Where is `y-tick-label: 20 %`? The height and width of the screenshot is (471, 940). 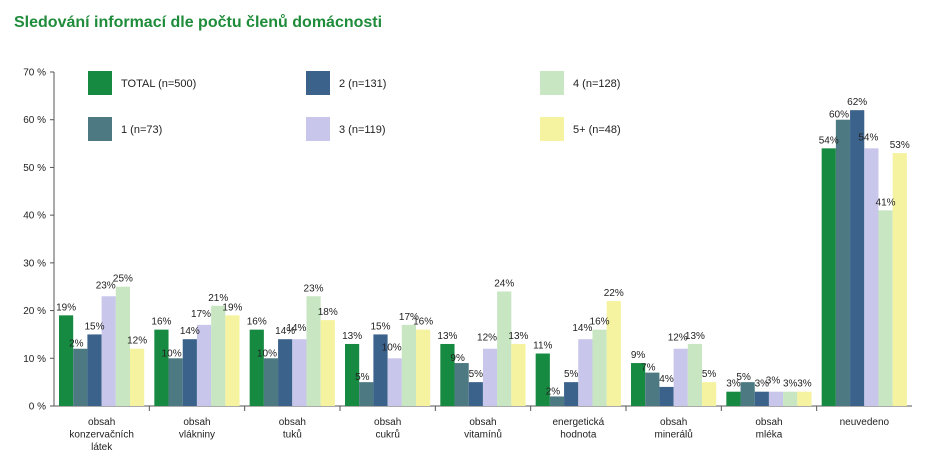
y-tick-label: 20 % is located at coordinates (34, 311).